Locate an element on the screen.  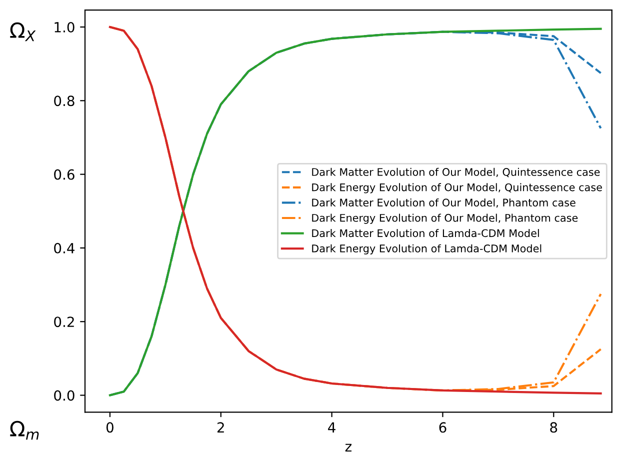
y-tick-label: 0.8 is located at coordinates (64, 101).